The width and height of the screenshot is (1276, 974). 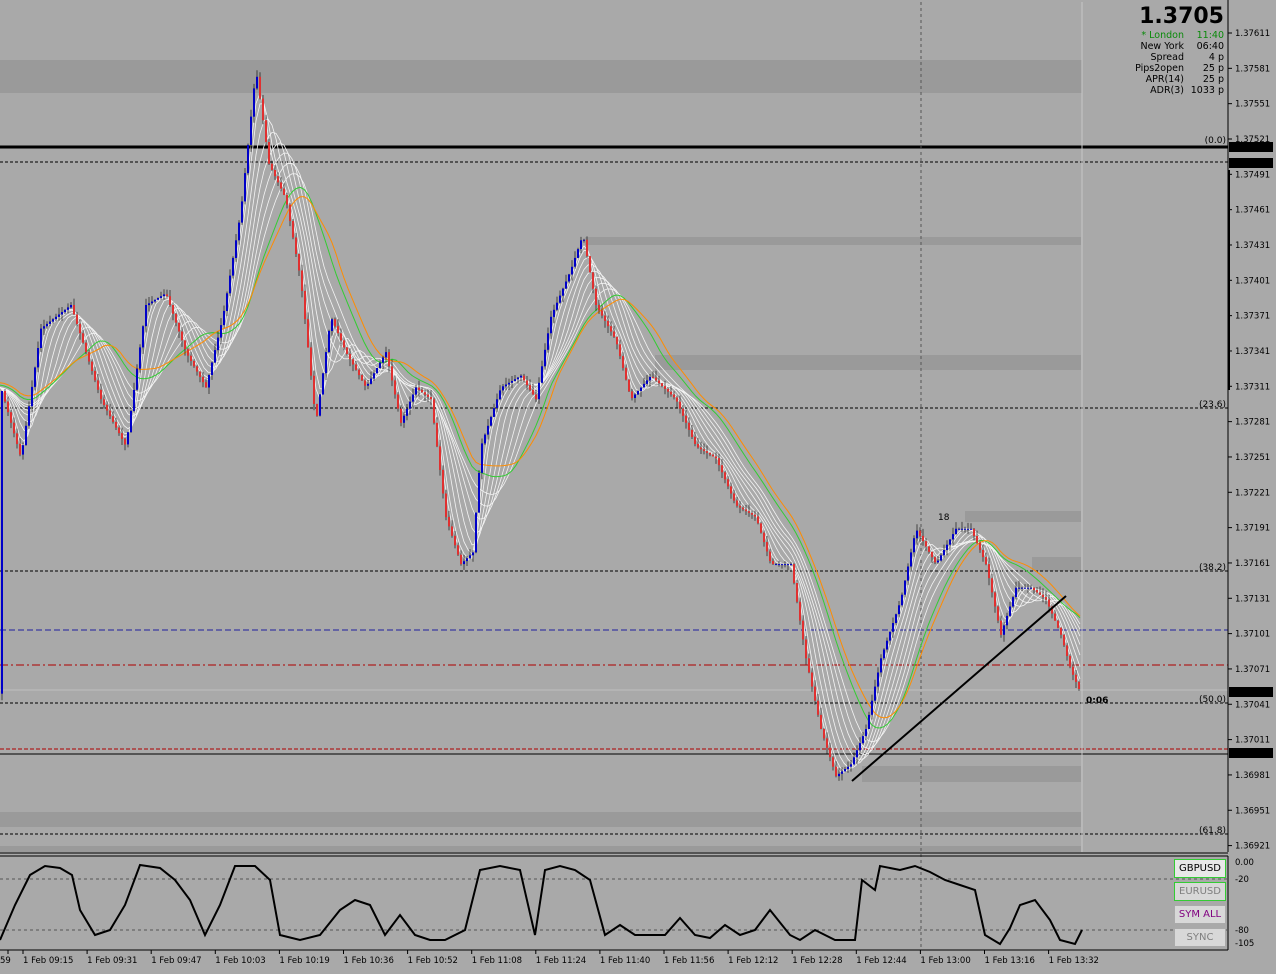 I want to click on info-key: APR(14), so click(x=1164, y=79).